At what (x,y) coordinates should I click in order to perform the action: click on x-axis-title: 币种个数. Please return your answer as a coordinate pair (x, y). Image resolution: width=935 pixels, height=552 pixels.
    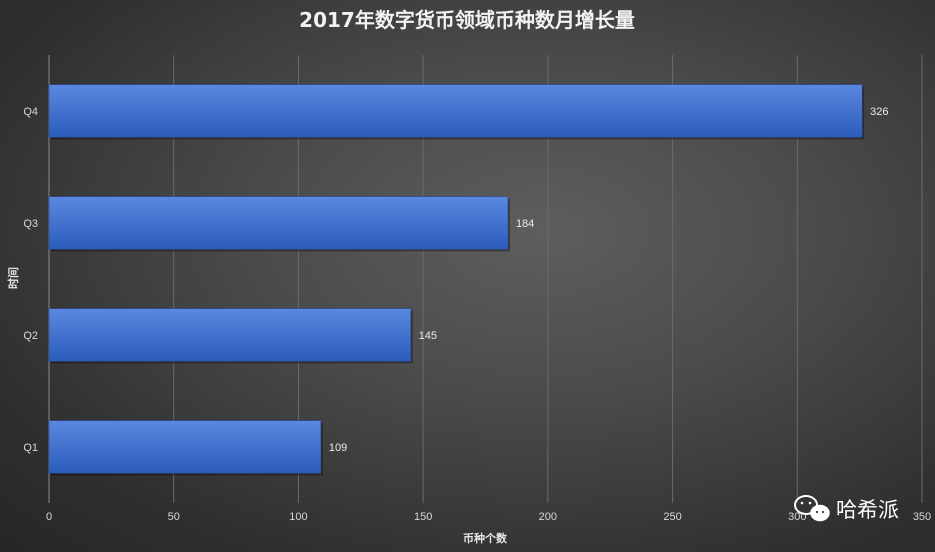
    Looking at the image, I should click on (485, 538).